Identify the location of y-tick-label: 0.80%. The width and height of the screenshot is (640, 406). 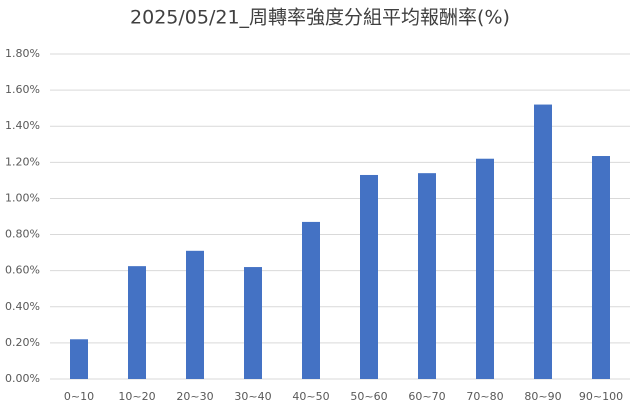
(22, 234).